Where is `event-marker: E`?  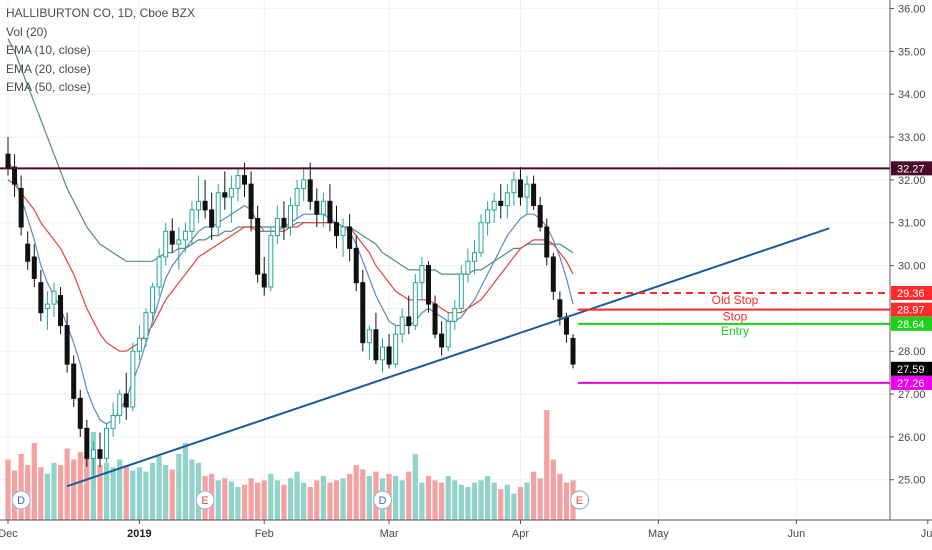 event-marker: E is located at coordinates (579, 500).